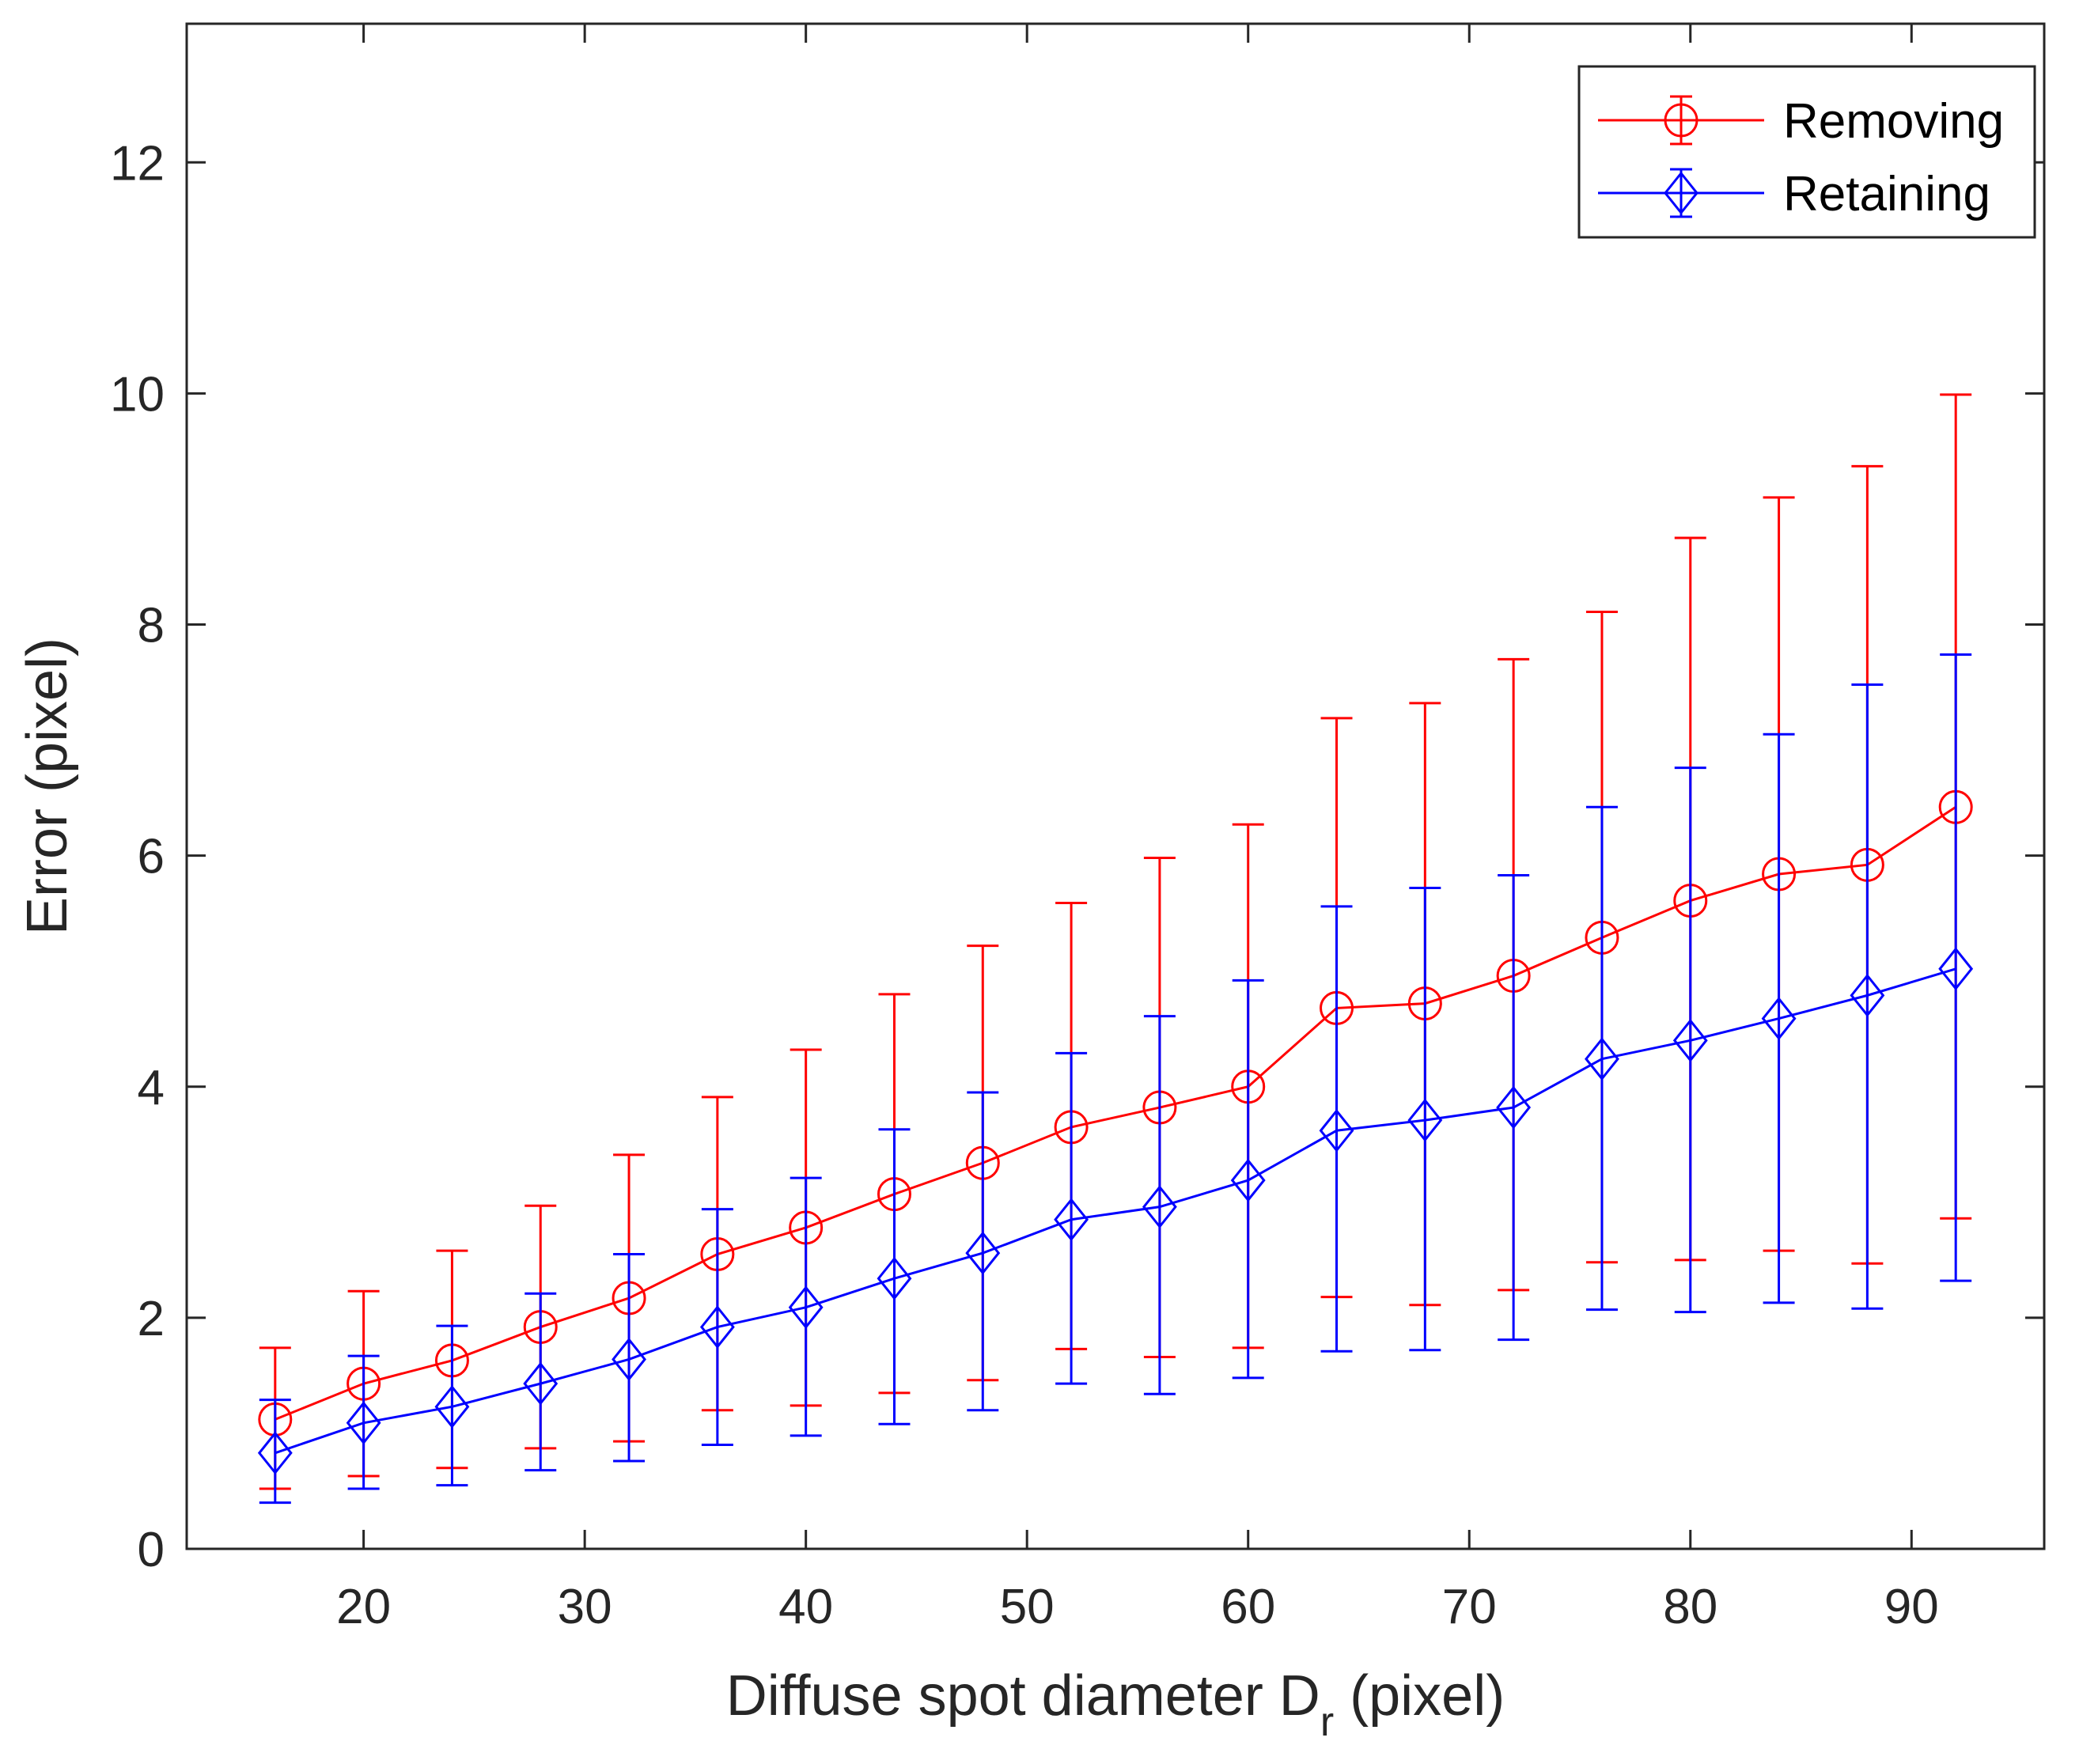 Image resolution: width=2098 pixels, height=1764 pixels. What do you see at coordinates (137, 395) in the screenshot?
I see `y-tick-label: 10` at bounding box center [137, 395].